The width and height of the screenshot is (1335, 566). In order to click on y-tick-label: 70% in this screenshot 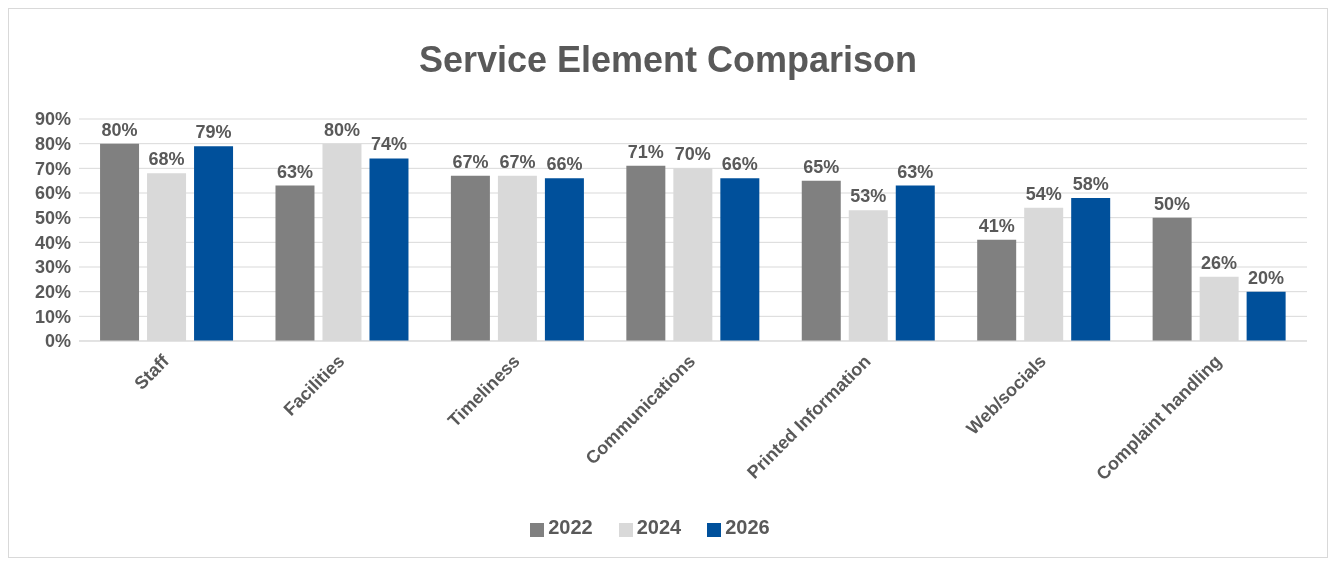, I will do `click(52, 168)`.